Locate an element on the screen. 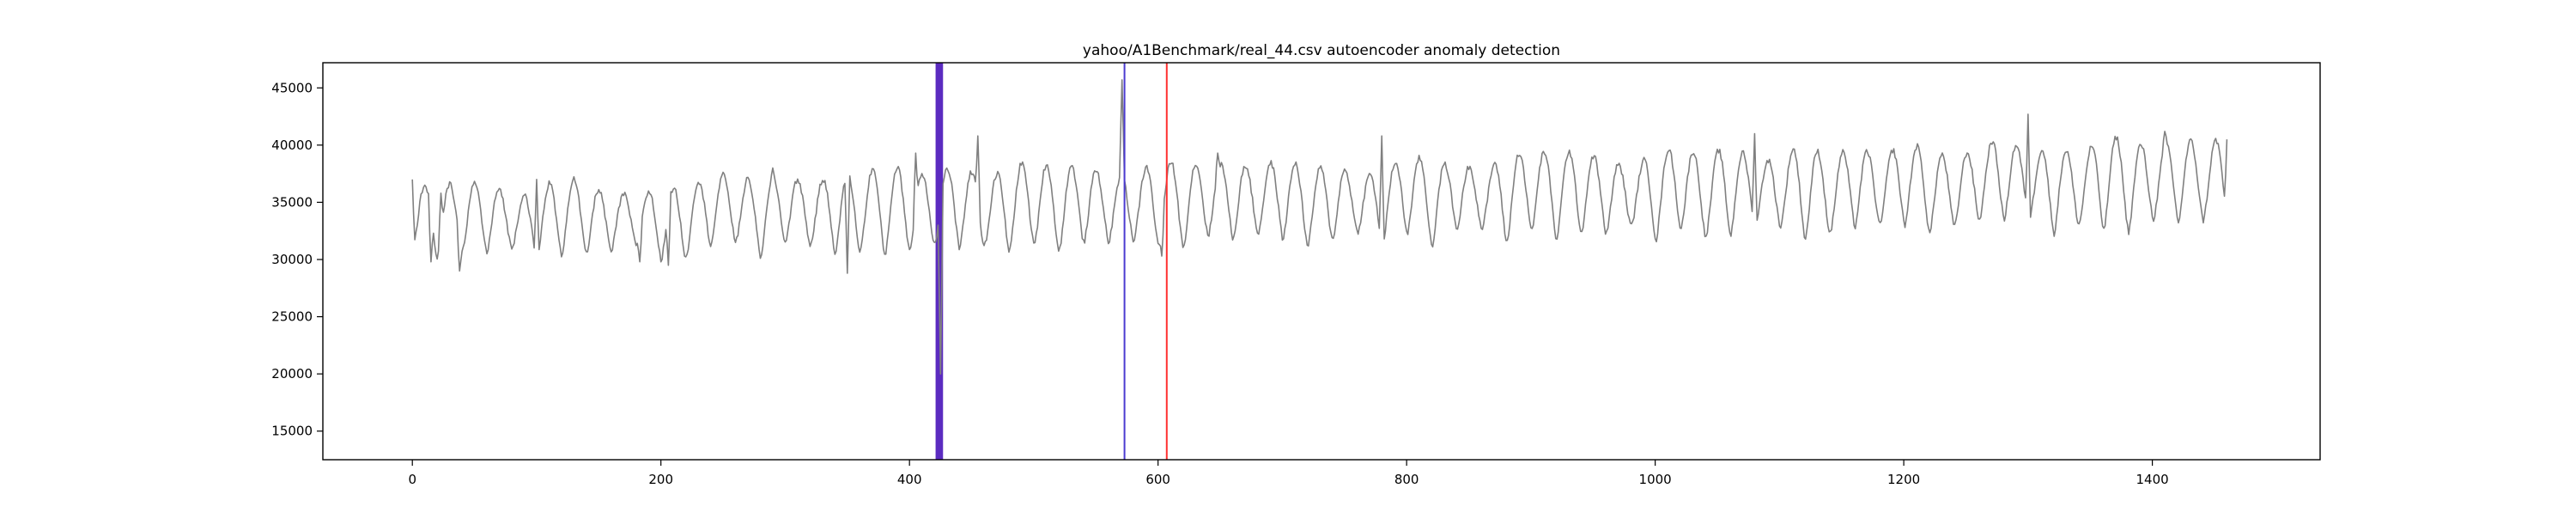 This screenshot has width=2576, height=519. y-tick-label: 45000 is located at coordinates (292, 87).